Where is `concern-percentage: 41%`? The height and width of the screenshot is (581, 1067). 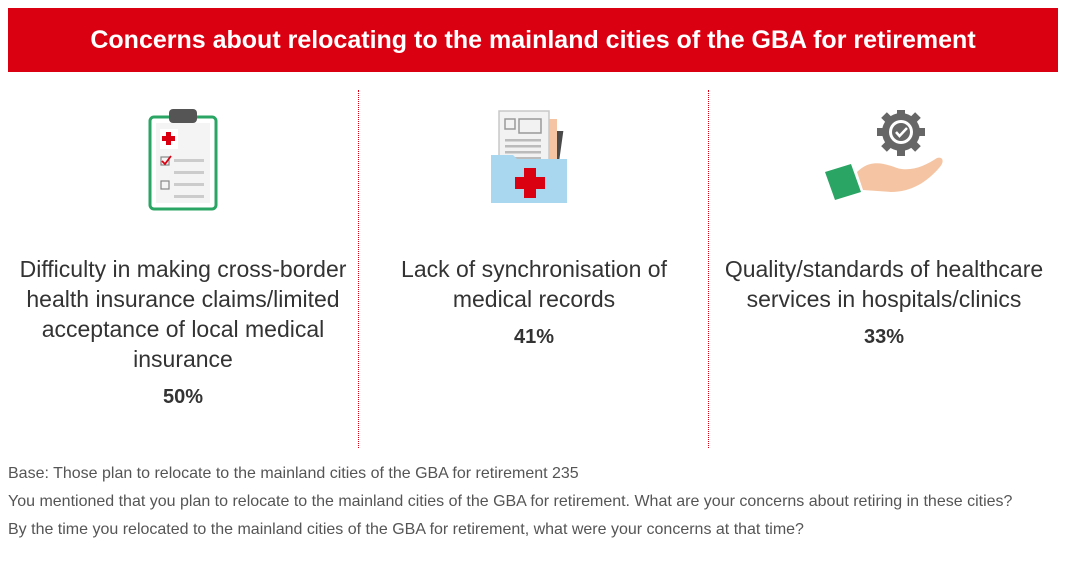
concern-percentage: 41% is located at coordinates (534, 337).